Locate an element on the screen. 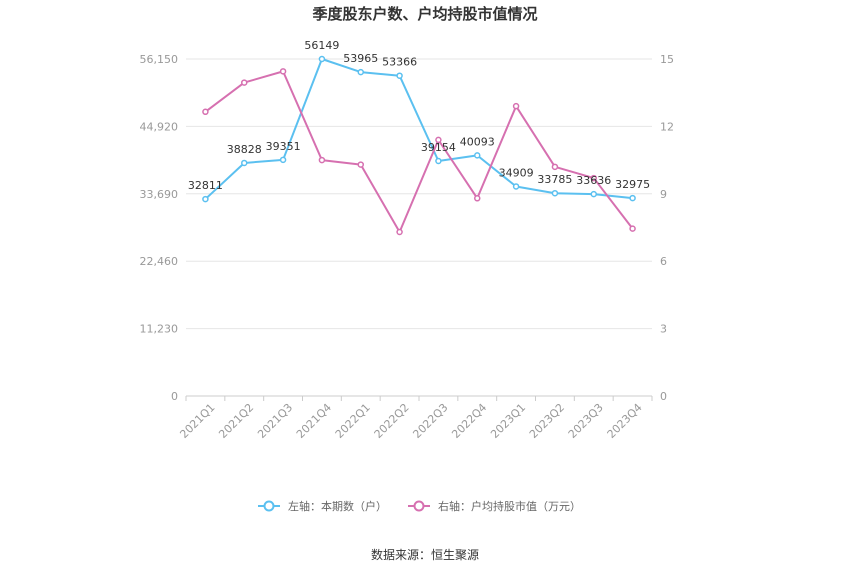  left-tick-label: 44,920 is located at coordinates (159, 126).